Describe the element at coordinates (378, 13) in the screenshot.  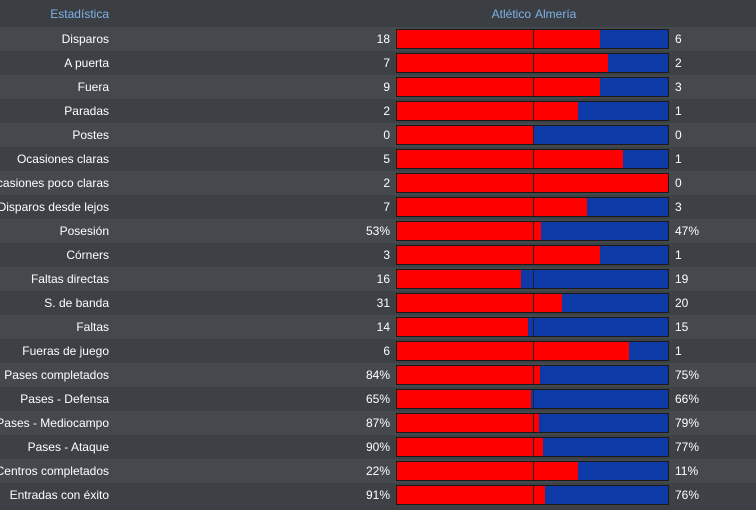
I see `stats-header: Estadística Atlético Almería` at that location.